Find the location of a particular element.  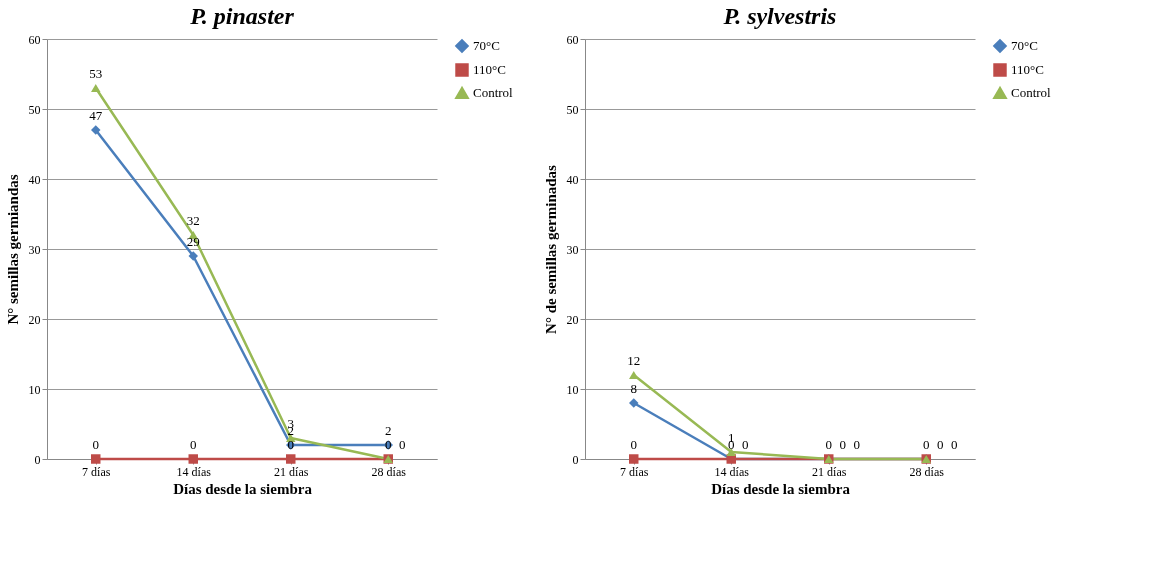

y-axis-title: N° de semillas germinadas is located at coordinates (550, 249).